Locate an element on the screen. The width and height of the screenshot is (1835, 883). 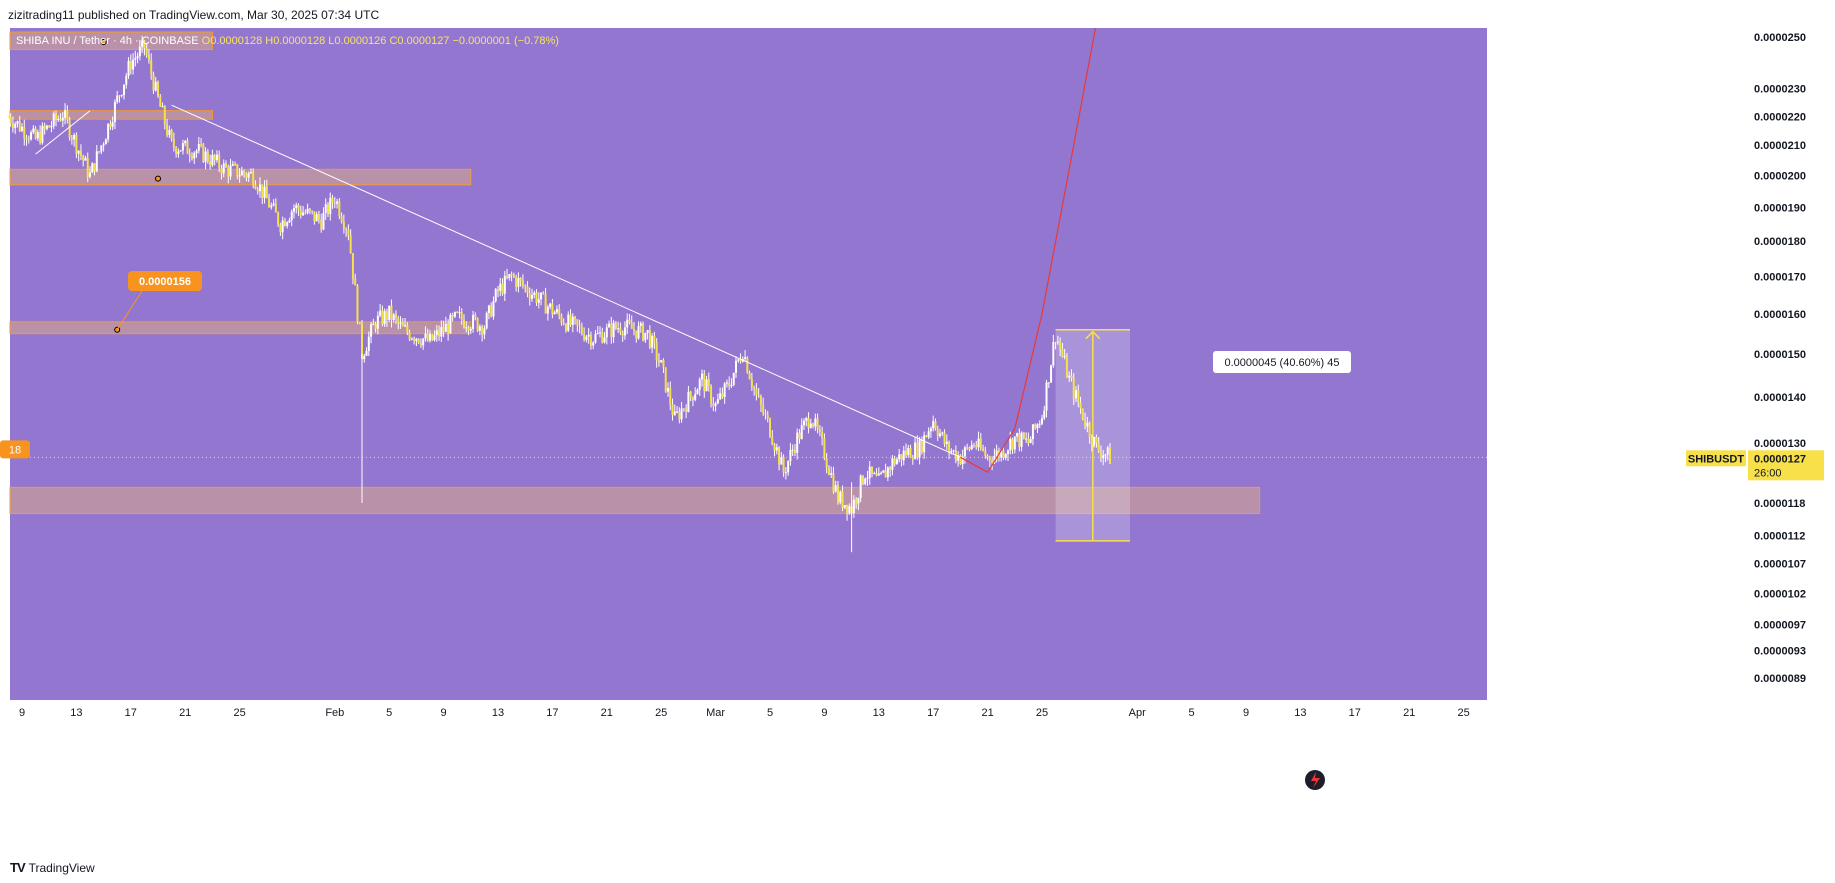
time-tick-label: Apr is located at coordinates (1137, 713).